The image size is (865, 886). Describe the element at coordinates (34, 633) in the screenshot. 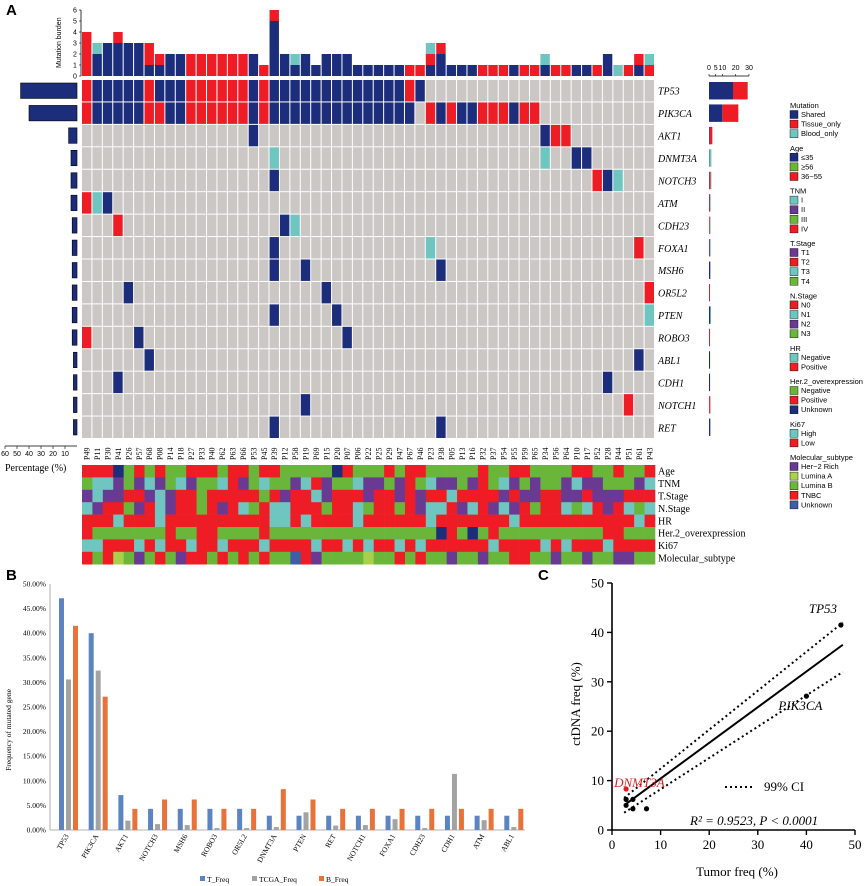

I see `frequency-tick-label: 40.00%` at that location.